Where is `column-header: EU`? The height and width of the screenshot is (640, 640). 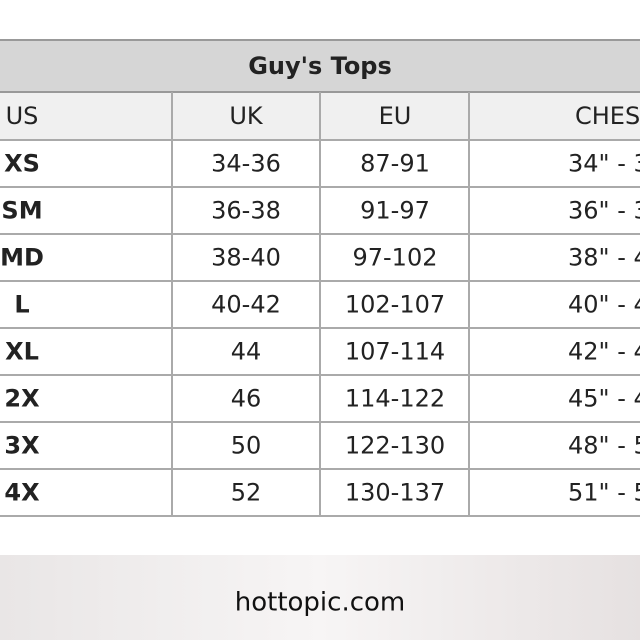
column-header: EU is located at coordinates (395, 116).